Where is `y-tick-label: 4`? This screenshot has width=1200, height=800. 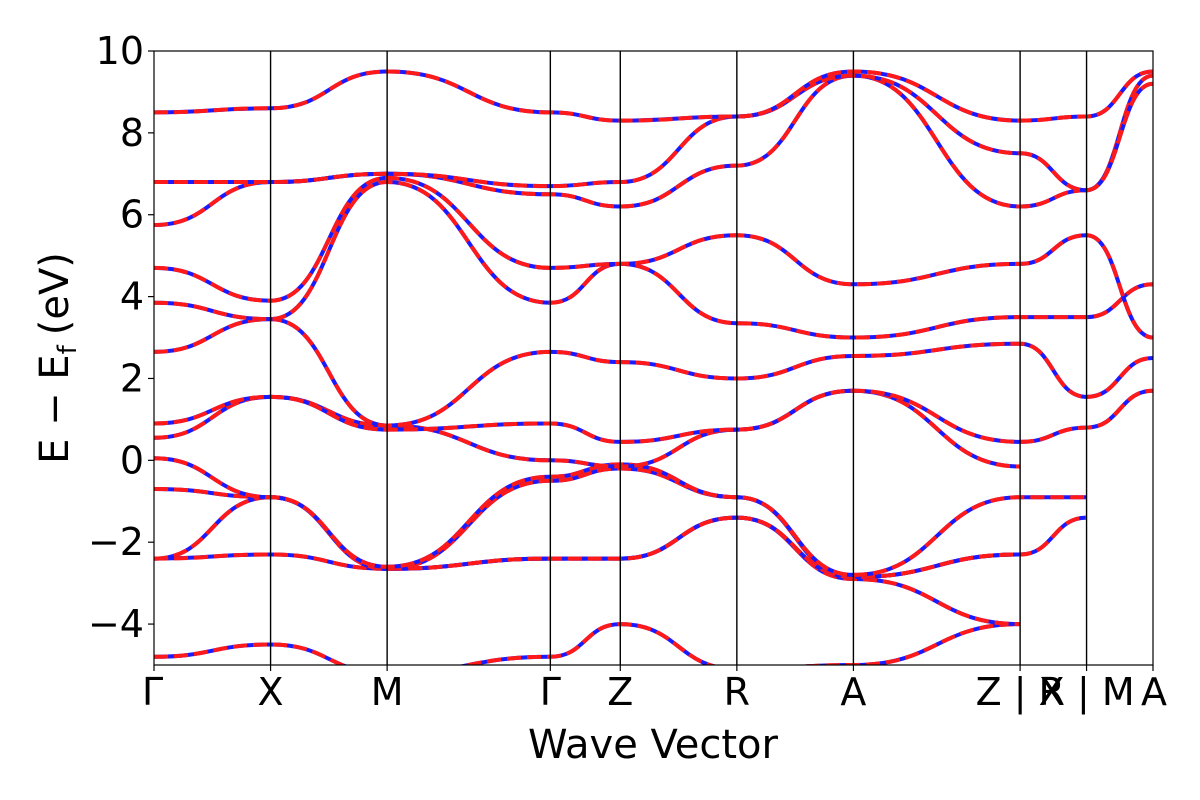 y-tick-label: 4 is located at coordinates (132, 297).